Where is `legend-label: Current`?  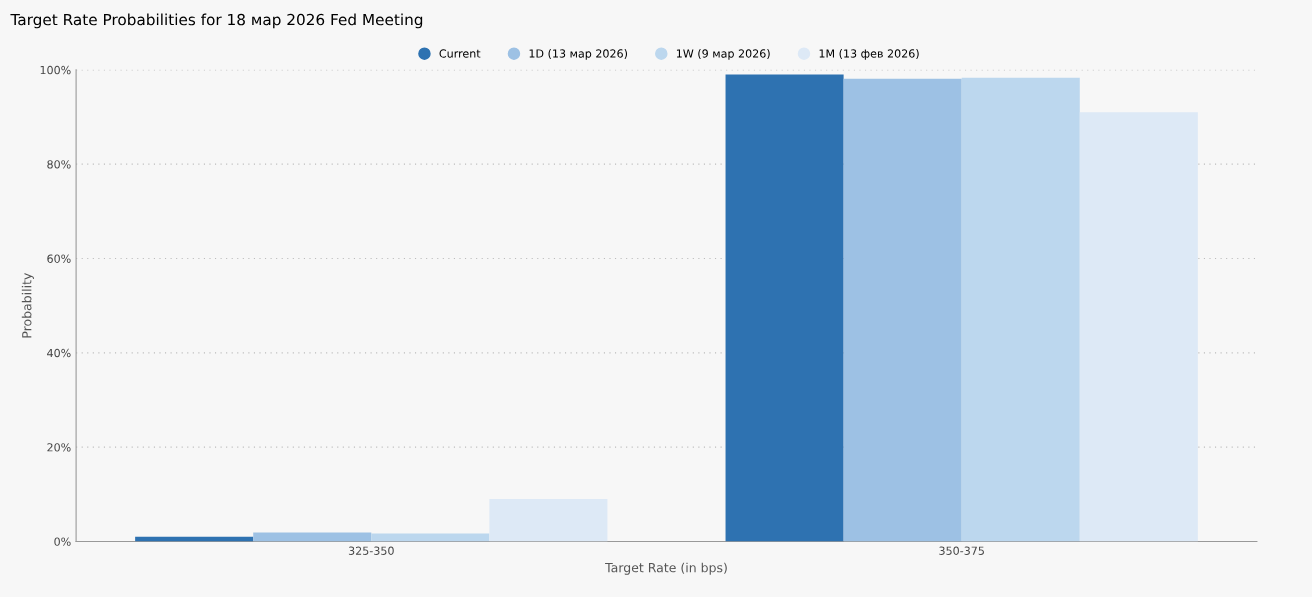
legend-label: Current is located at coordinates (460, 53).